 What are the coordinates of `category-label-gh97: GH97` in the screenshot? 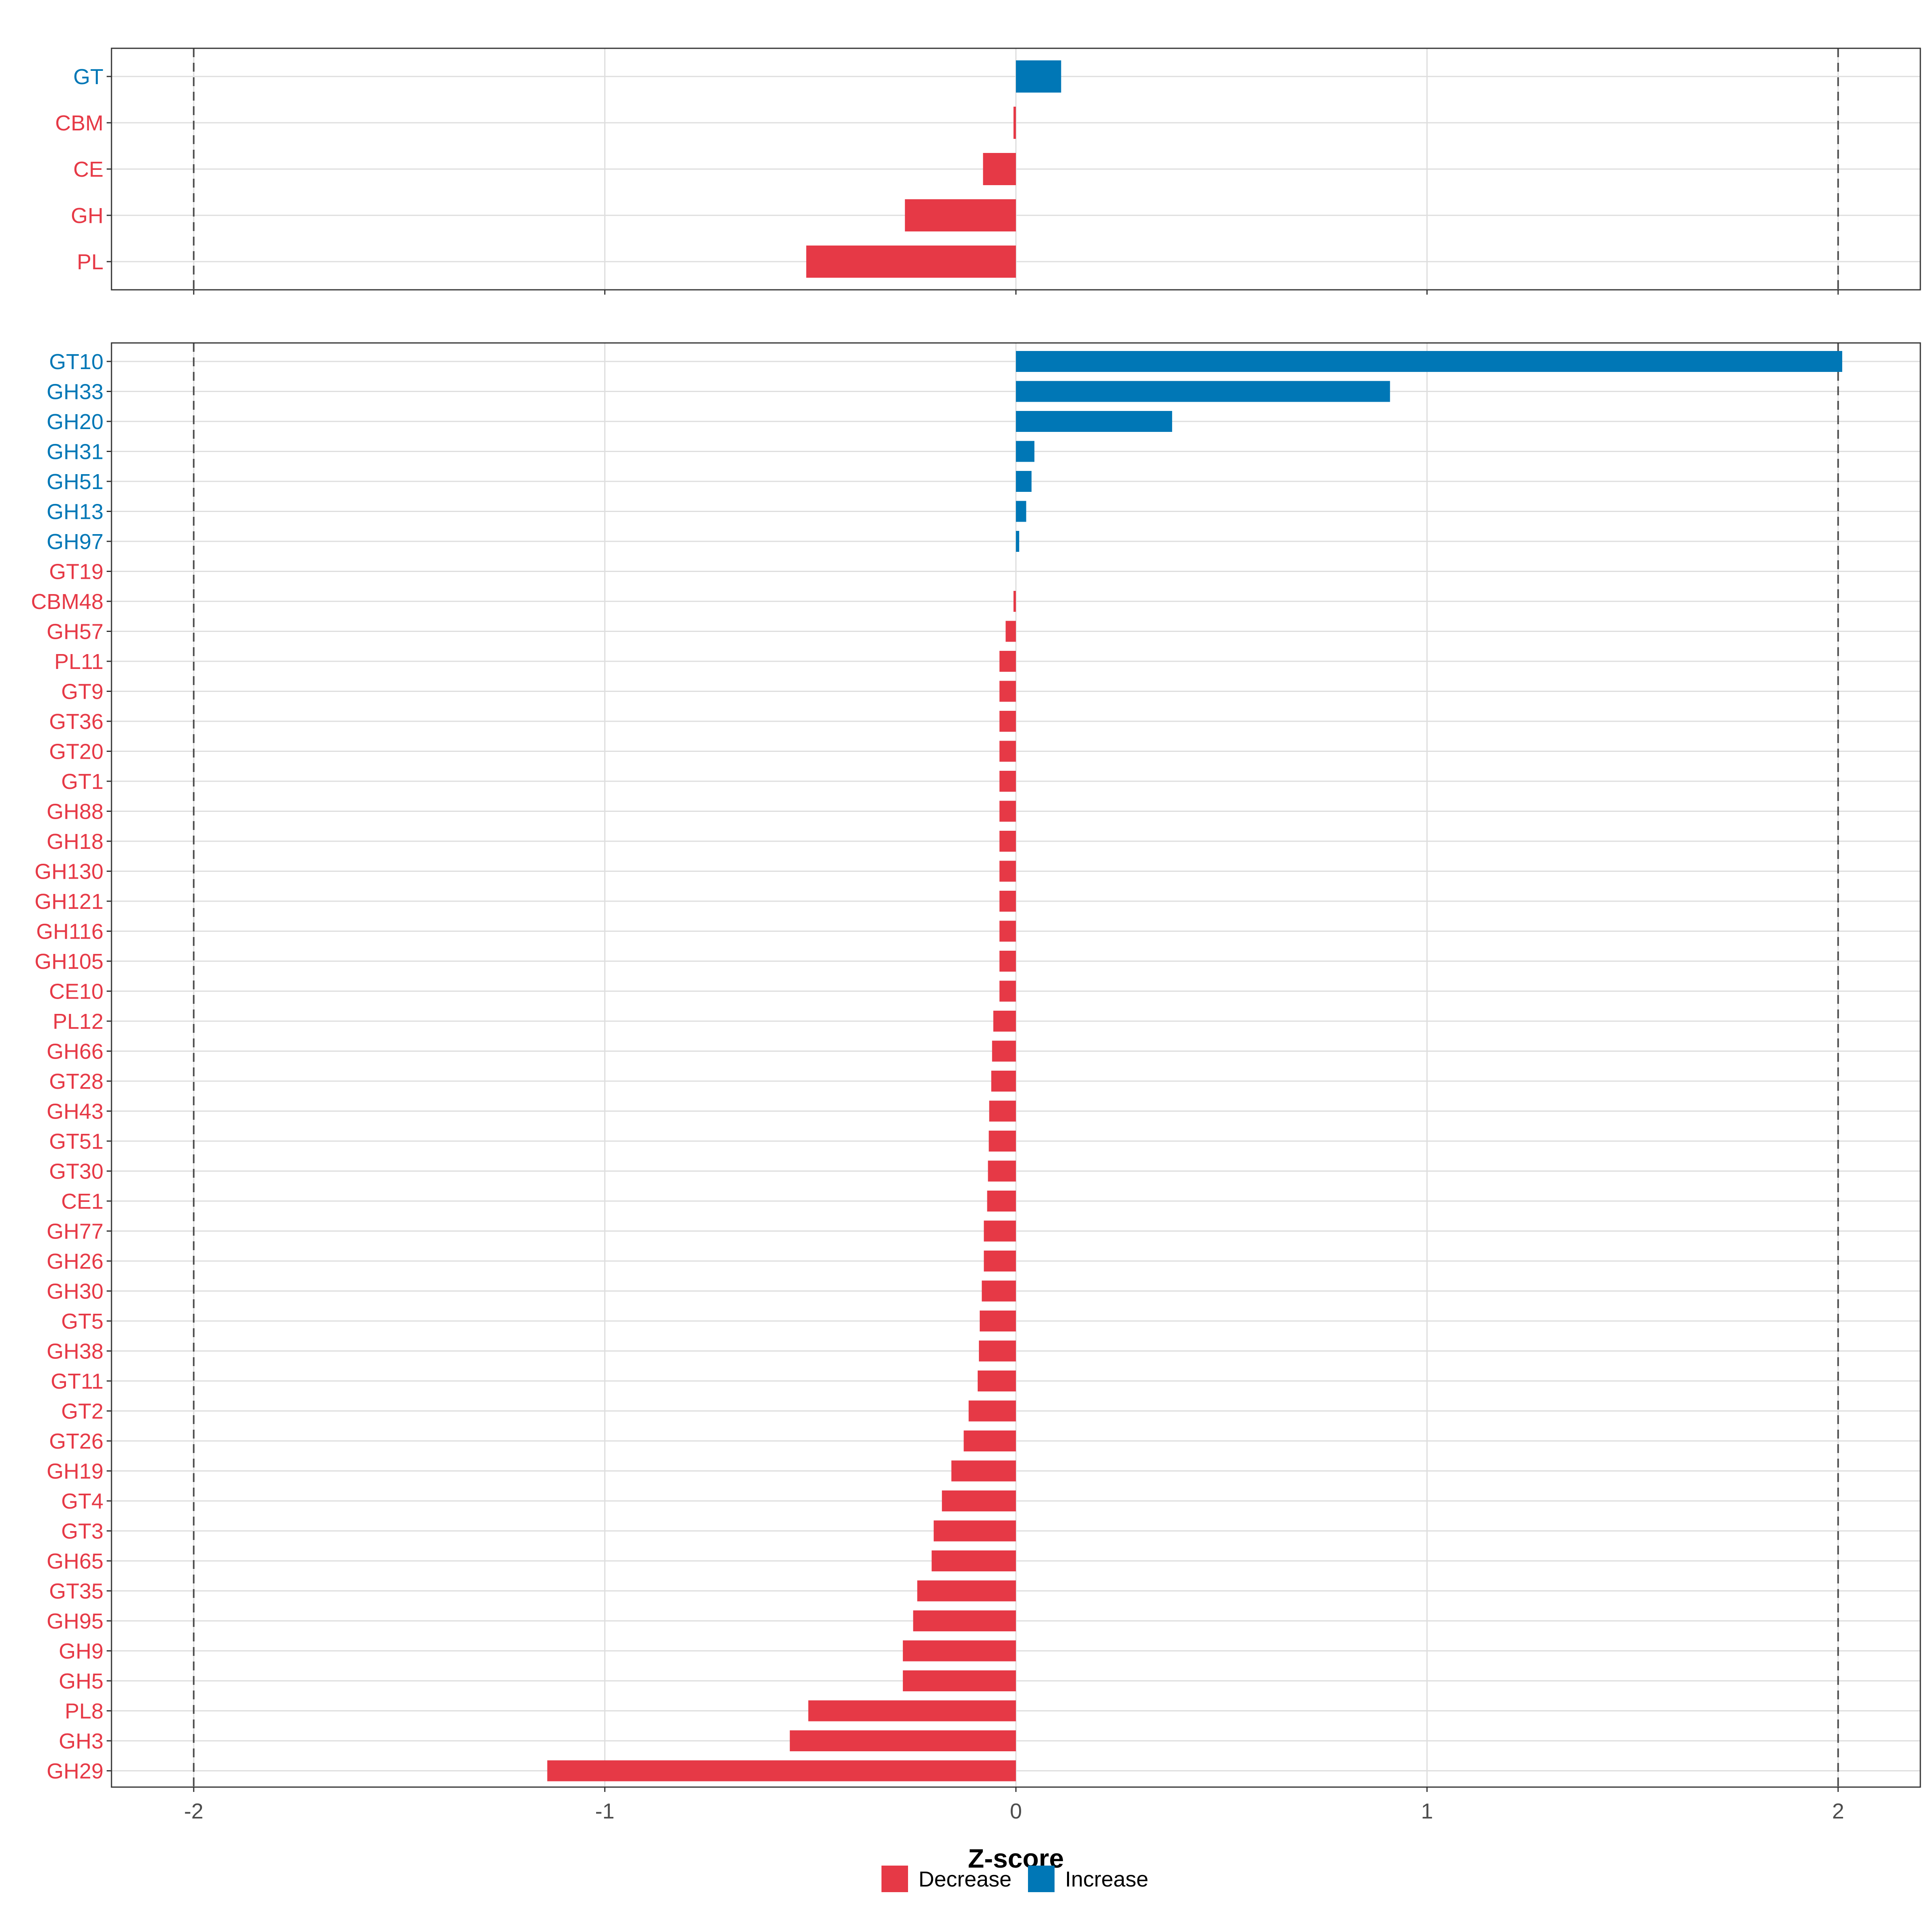 It's located at (75, 542).